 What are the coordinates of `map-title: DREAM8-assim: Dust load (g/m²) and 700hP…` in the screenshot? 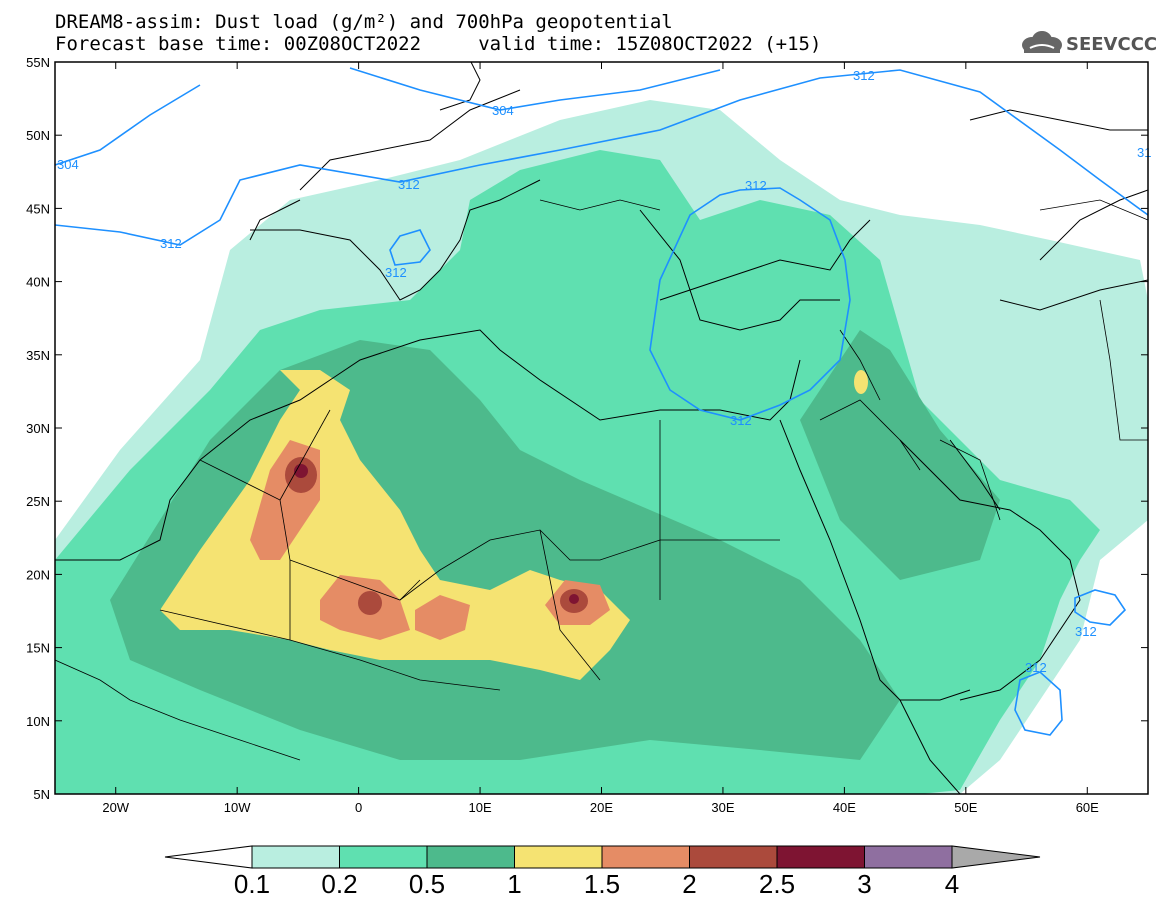 It's located at (364, 22).